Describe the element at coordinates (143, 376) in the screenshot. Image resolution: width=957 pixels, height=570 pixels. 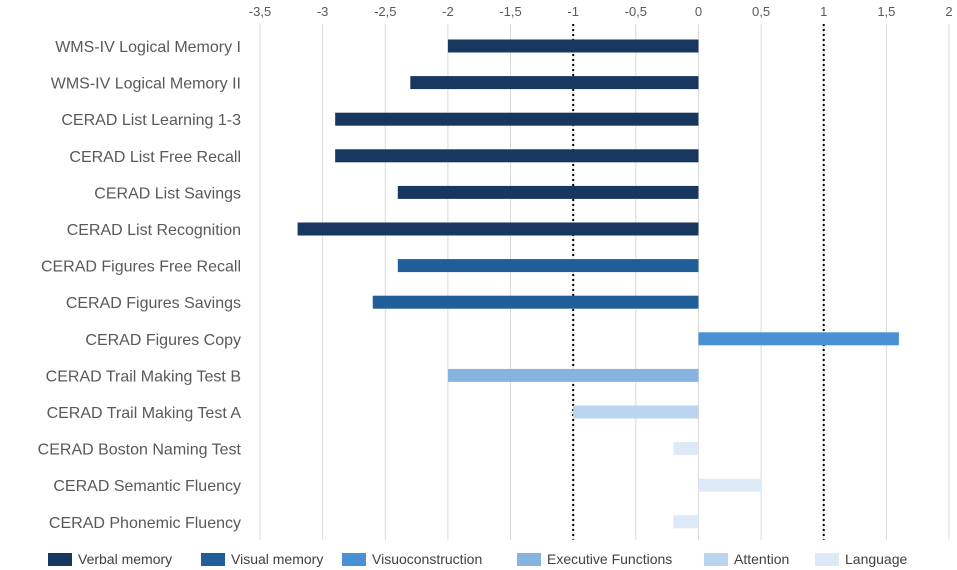
I see `category-label: CERAD Trail Making Test B` at that location.